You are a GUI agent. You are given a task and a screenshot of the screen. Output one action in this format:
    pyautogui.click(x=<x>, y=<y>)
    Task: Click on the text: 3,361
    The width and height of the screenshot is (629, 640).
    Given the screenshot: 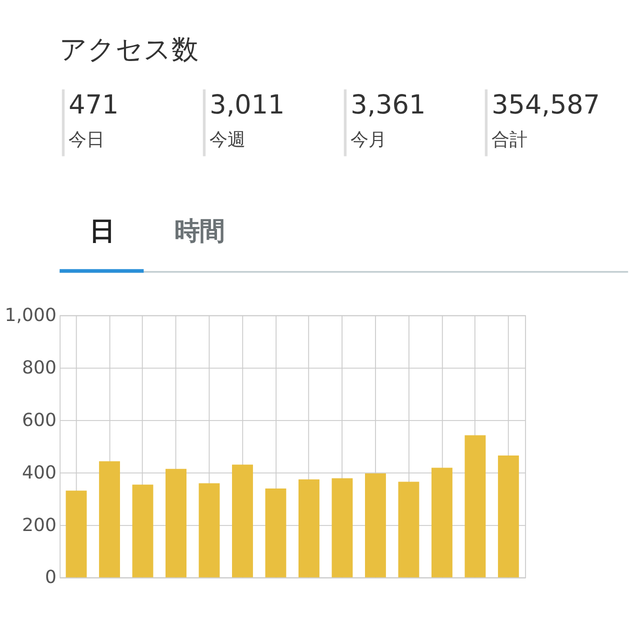 What is the action you would take?
    pyautogui.click(x=388, y=105)
    